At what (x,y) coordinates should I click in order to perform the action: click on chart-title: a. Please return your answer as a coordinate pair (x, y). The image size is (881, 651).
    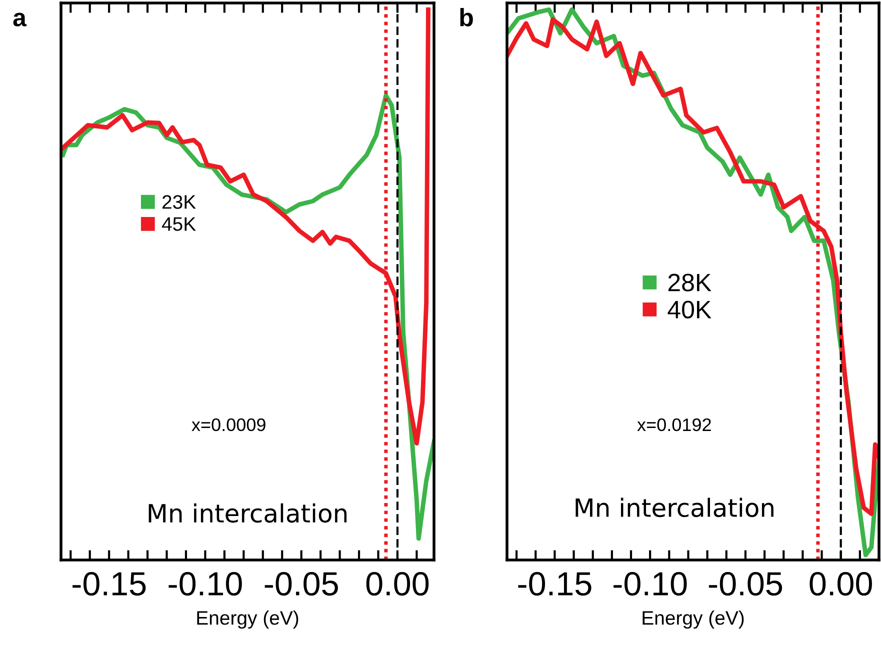
    Looking at the image, I should click on (20, 19).